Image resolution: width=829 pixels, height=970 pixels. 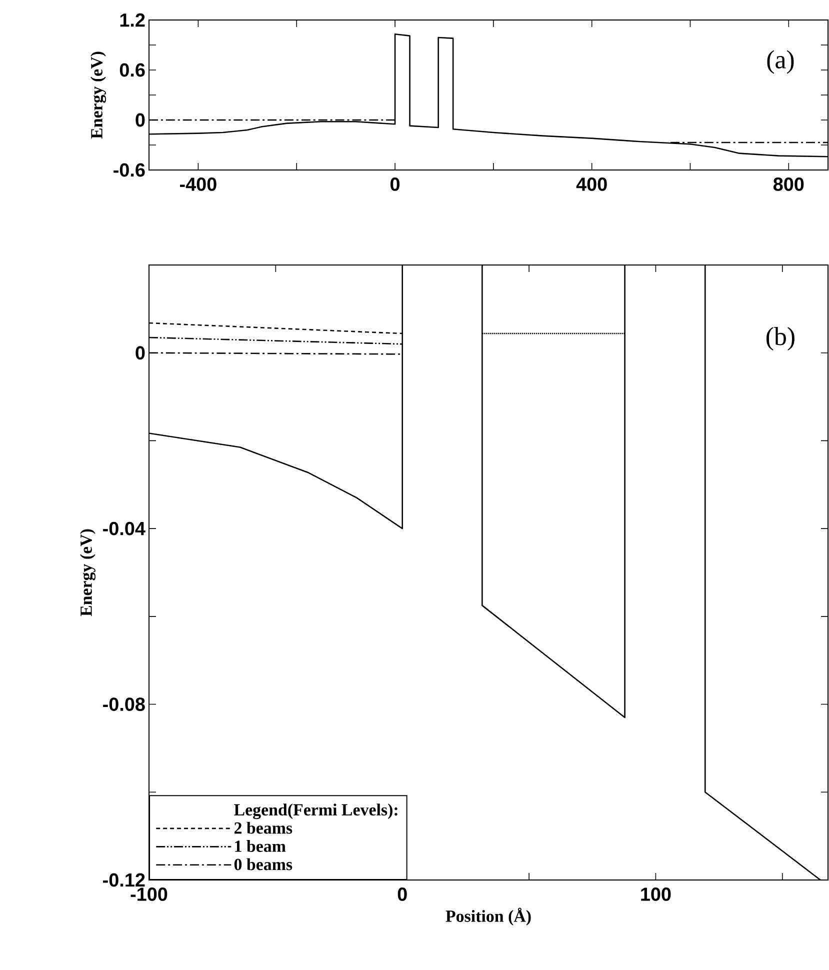 I want to click on legend-label: 2 beams, so click(x=263, y=828).